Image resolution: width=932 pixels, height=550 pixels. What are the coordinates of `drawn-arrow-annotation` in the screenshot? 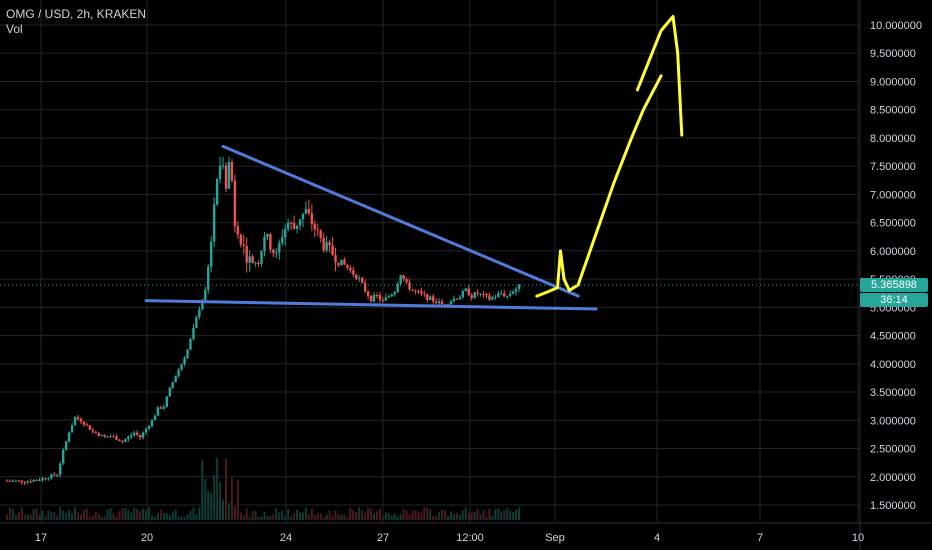 It's located at (609, 156).